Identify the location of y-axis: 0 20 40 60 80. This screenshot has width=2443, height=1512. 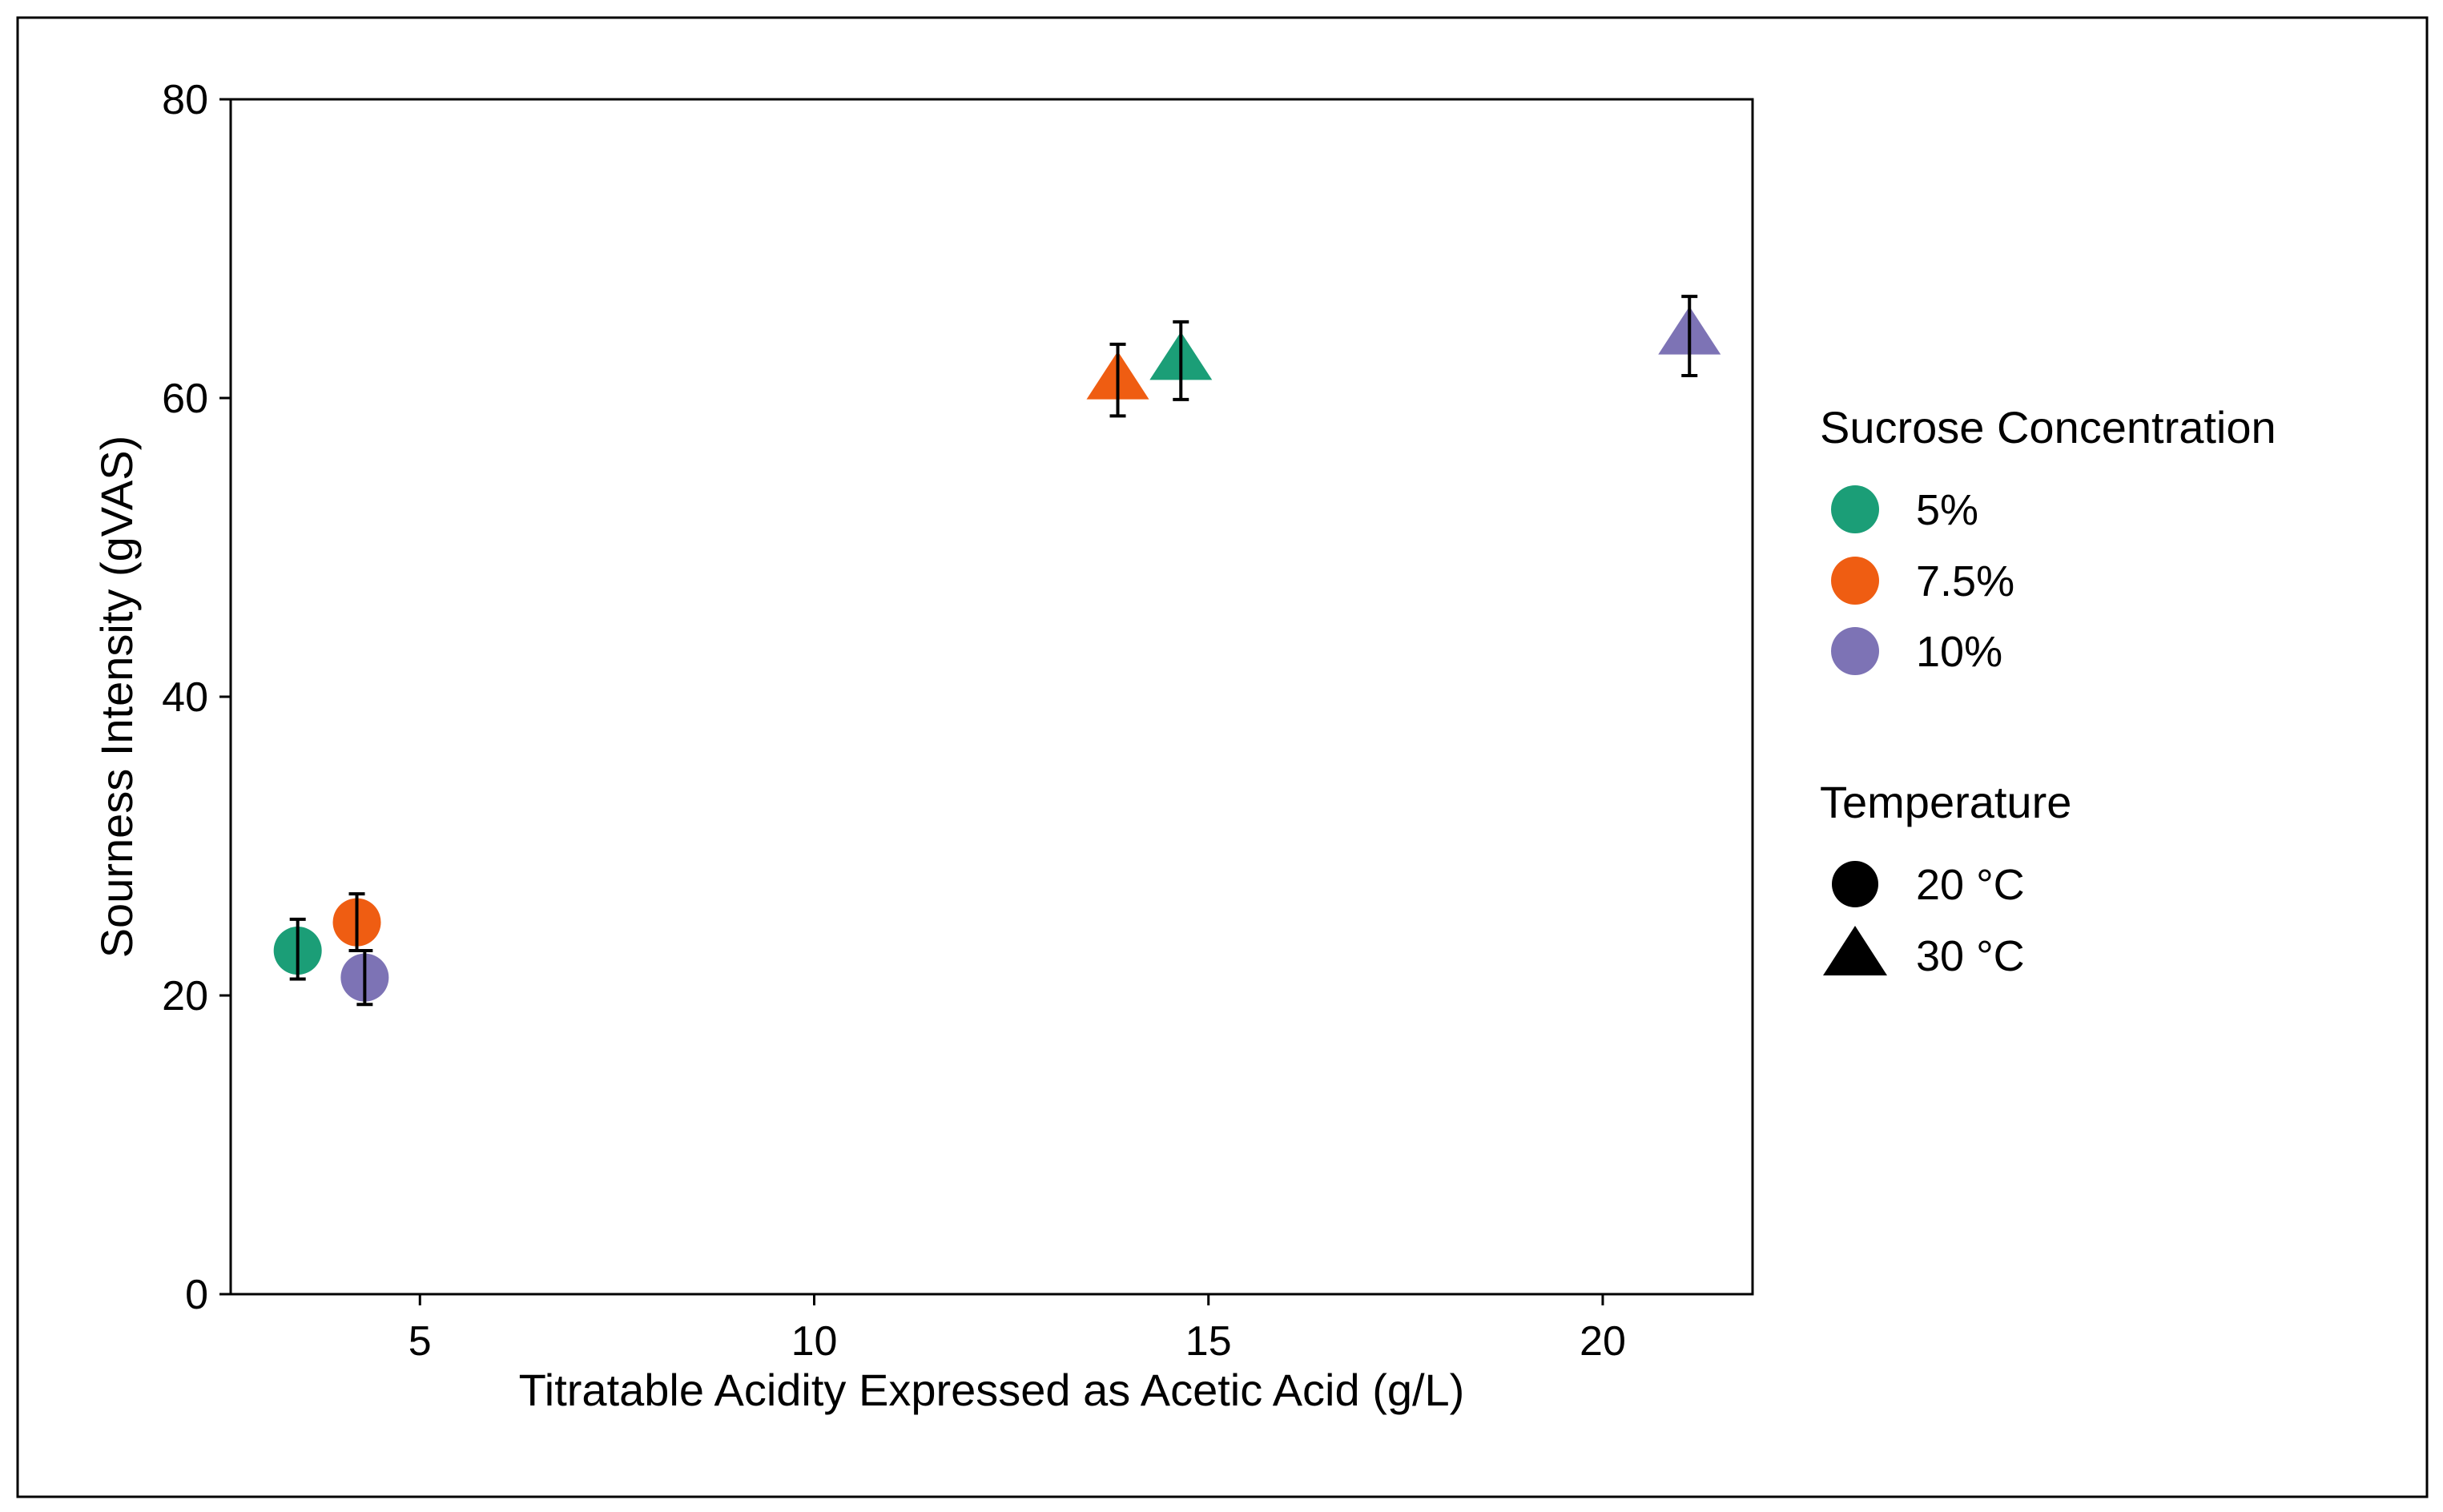
(197, 697).